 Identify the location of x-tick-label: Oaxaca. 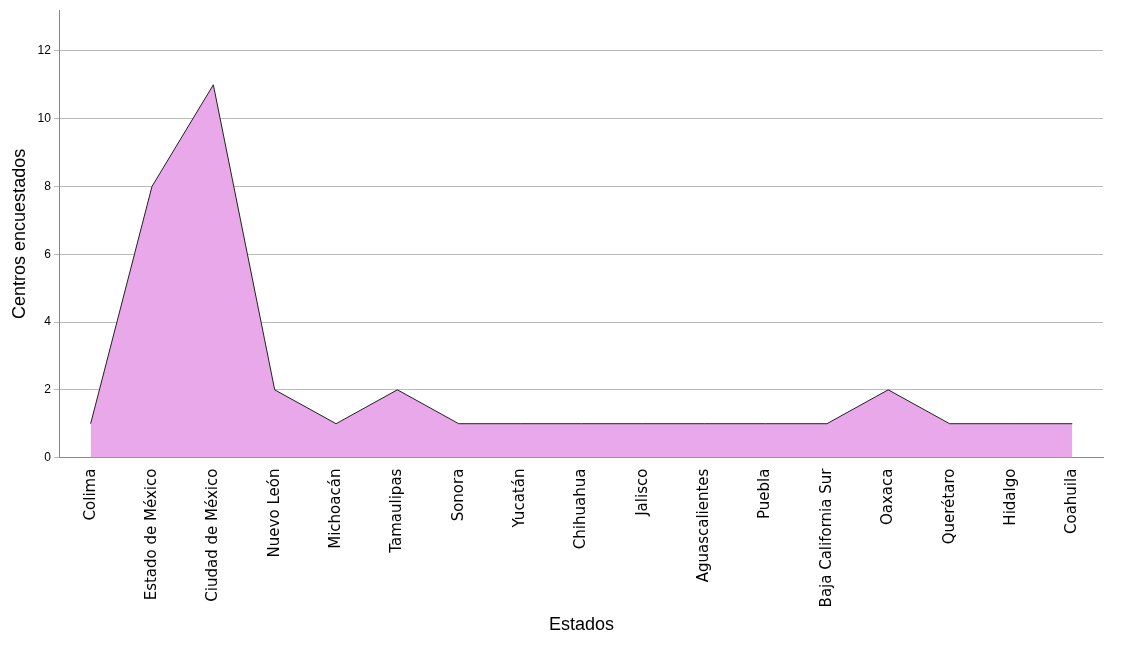
(887, 497).